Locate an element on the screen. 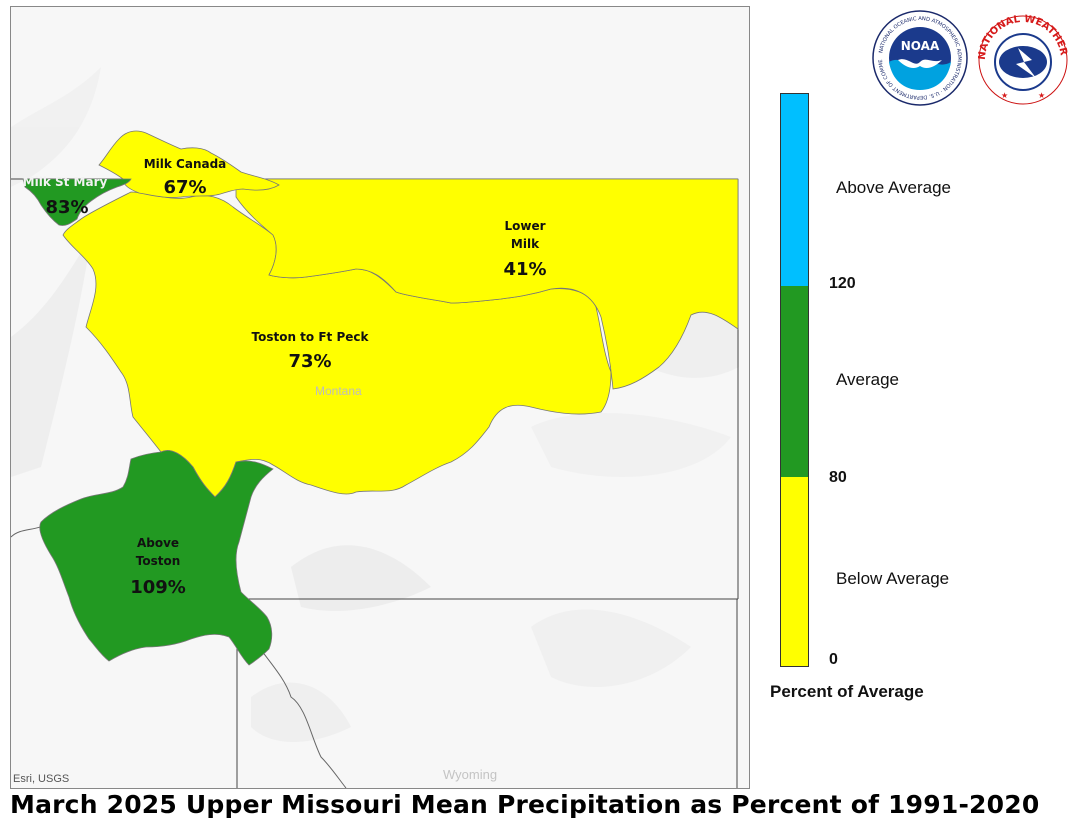  legend-label-above-average: Above Average is located at coordinates (893, 187).